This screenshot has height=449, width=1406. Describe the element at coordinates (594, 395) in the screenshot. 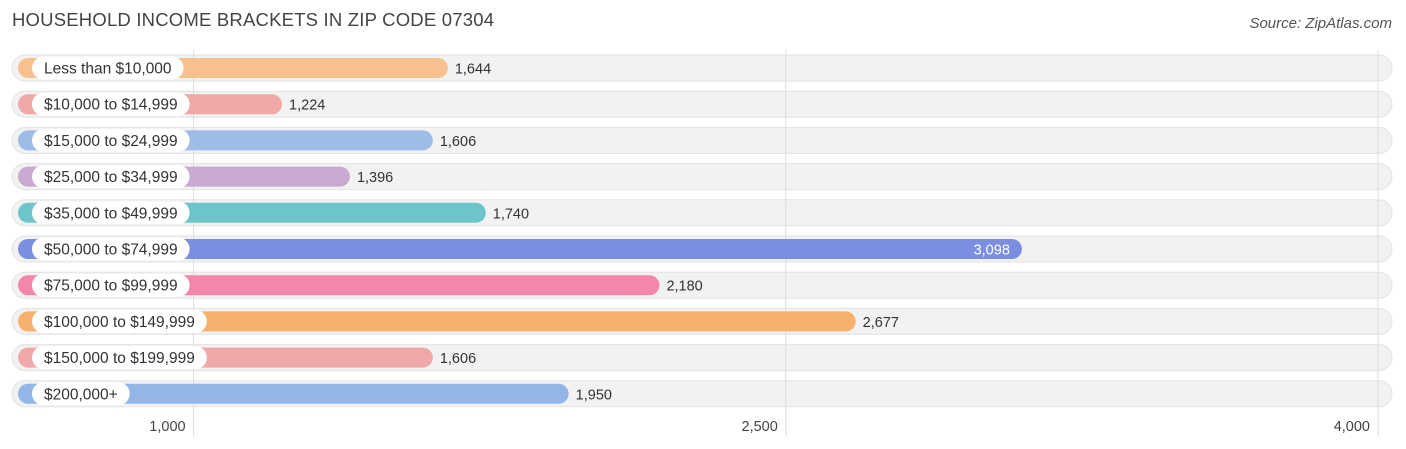

I see `value-label: 1,950` at that location.